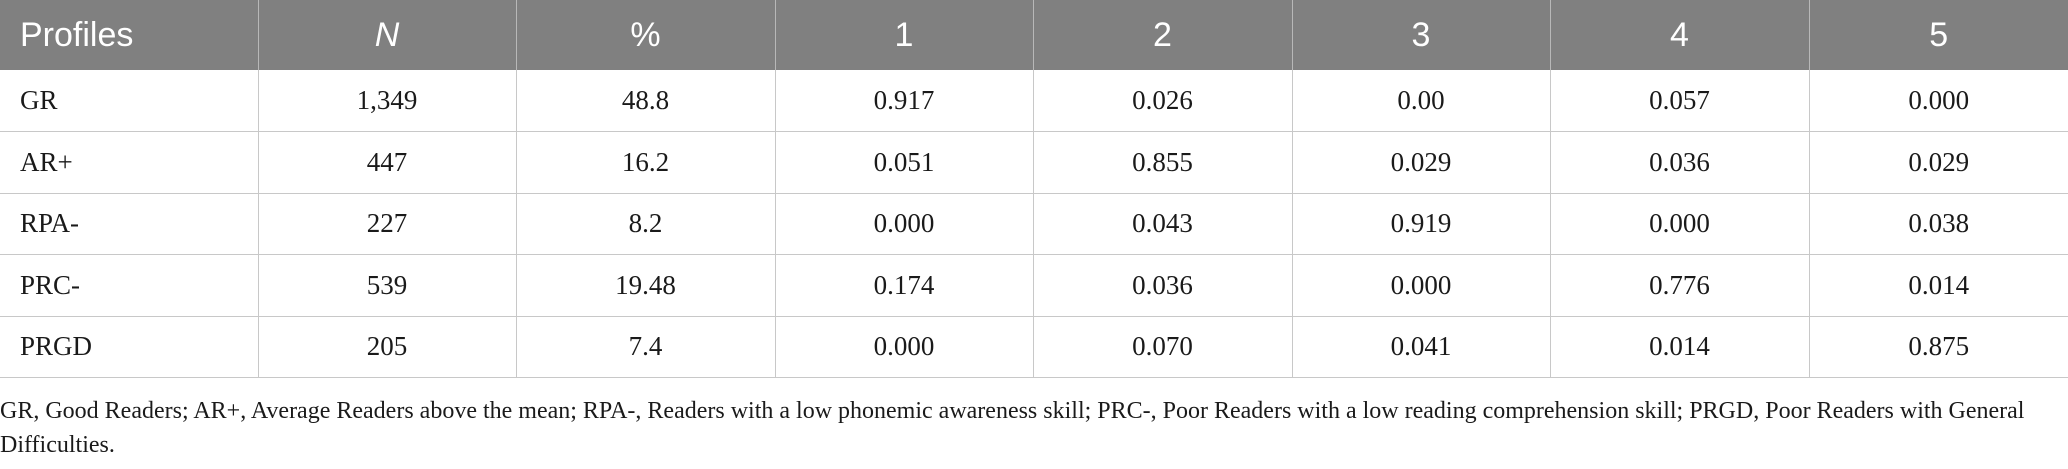 This screenshot has height=469, width=2068. I want to click on header-n: N, so click(387, 35).